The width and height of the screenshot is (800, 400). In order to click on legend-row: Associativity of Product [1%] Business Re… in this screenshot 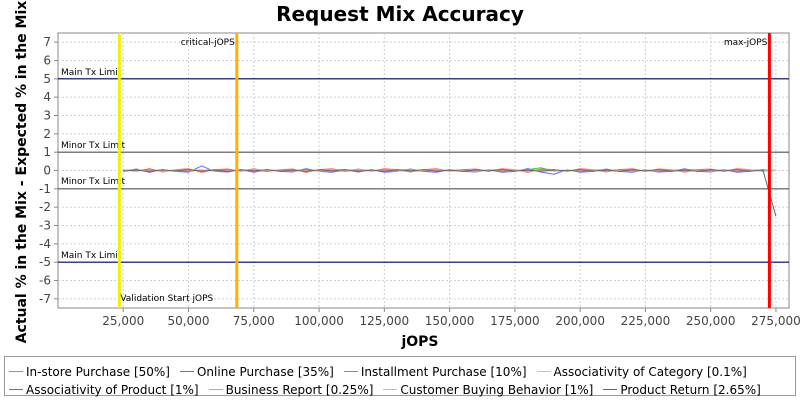, I will do `click(390, 388)`.